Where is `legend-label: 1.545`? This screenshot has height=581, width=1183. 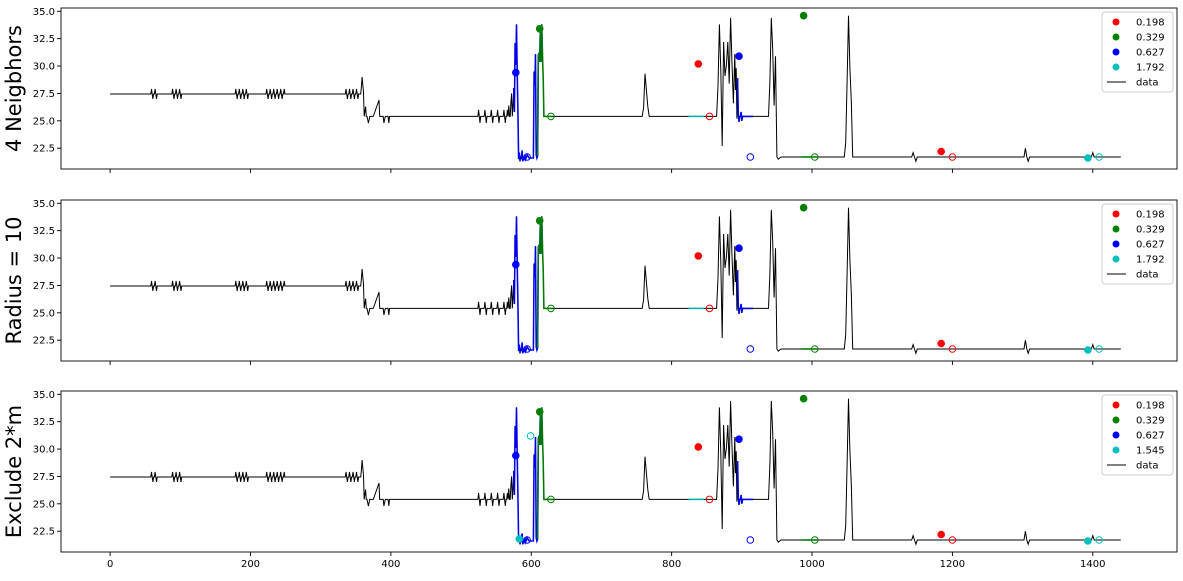 legend-label: 1.545 is located at coordinates (1150, 451).